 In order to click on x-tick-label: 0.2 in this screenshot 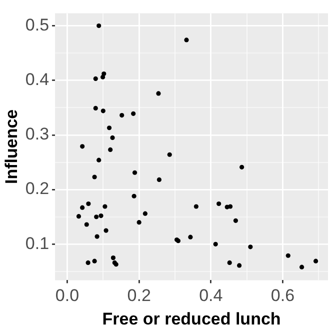, I will do `click(139, 296)`.